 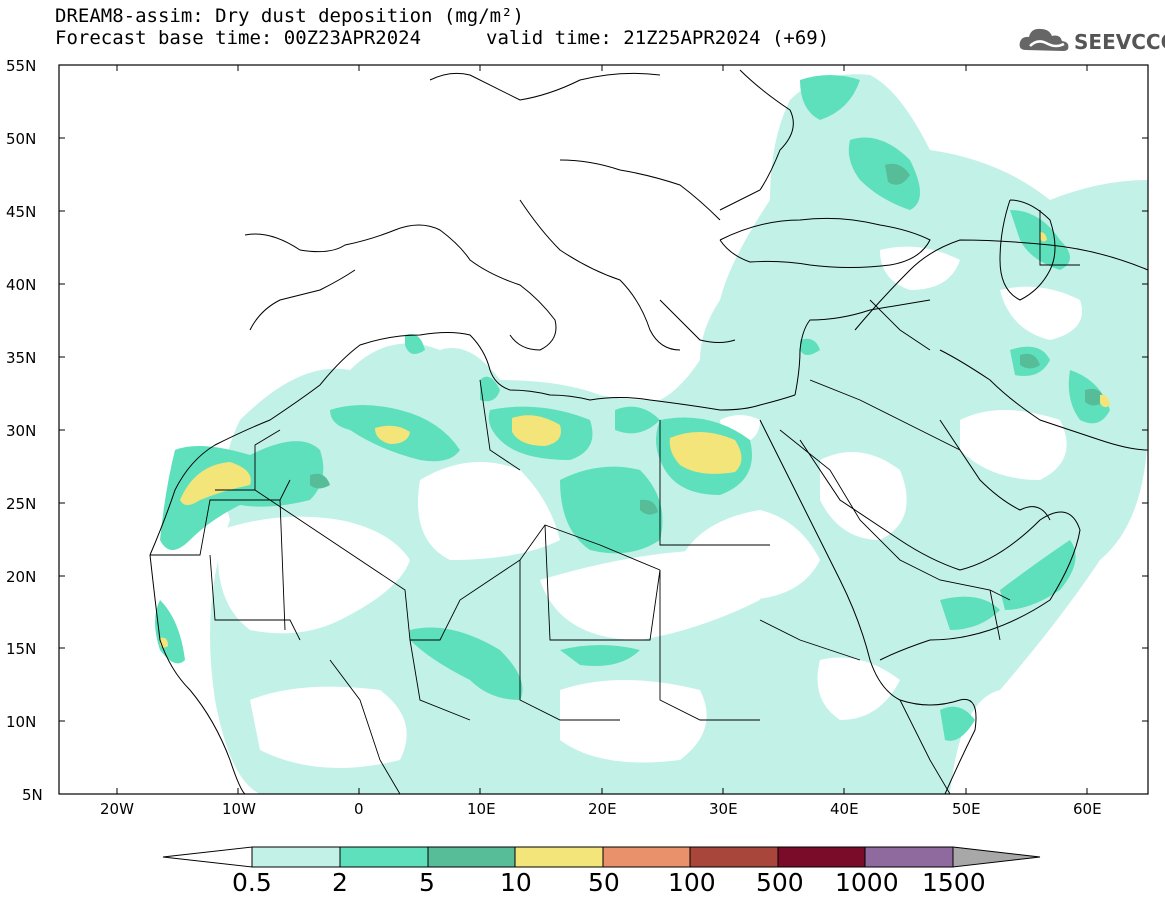 I want to click on lon-label: 0, so click(x=359, y=809).